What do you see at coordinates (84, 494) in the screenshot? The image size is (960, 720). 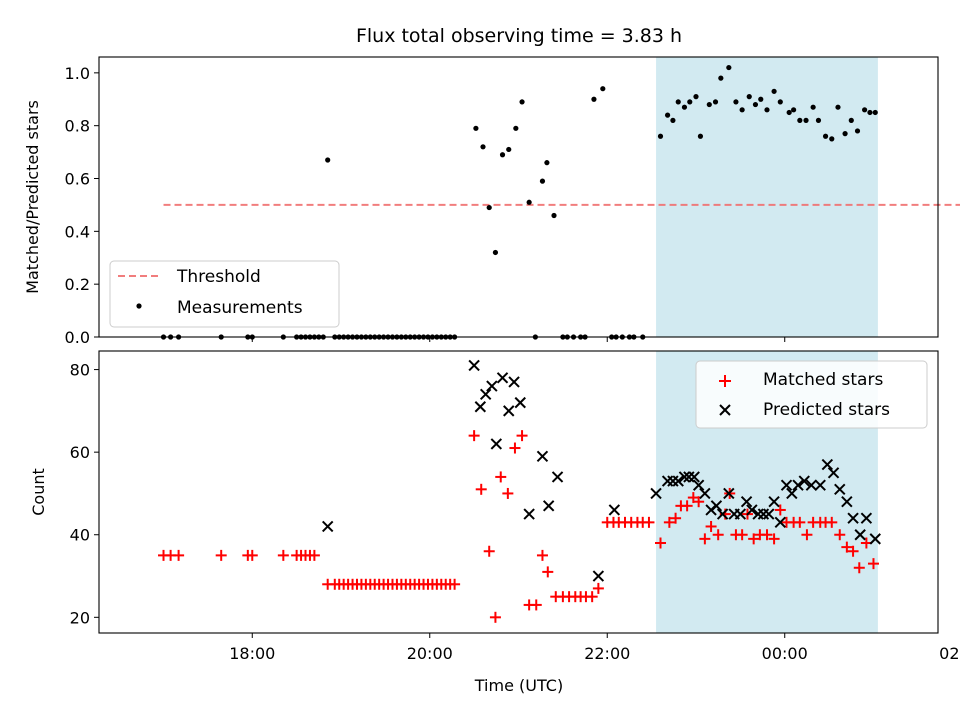 I see `bottom-y-ticks: 20 40 60 80` at bounding box center [84, 494].